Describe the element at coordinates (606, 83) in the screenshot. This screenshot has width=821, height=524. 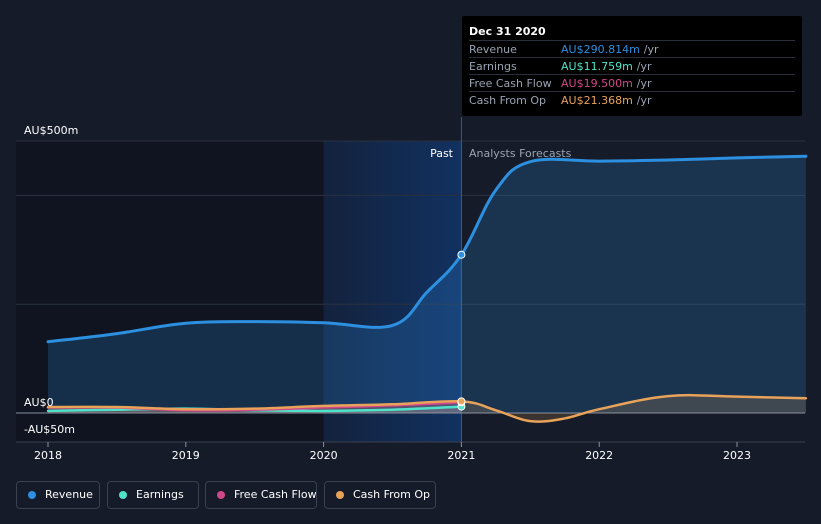
I see `tooltip-value: AU$19.500m/yr` at that location.